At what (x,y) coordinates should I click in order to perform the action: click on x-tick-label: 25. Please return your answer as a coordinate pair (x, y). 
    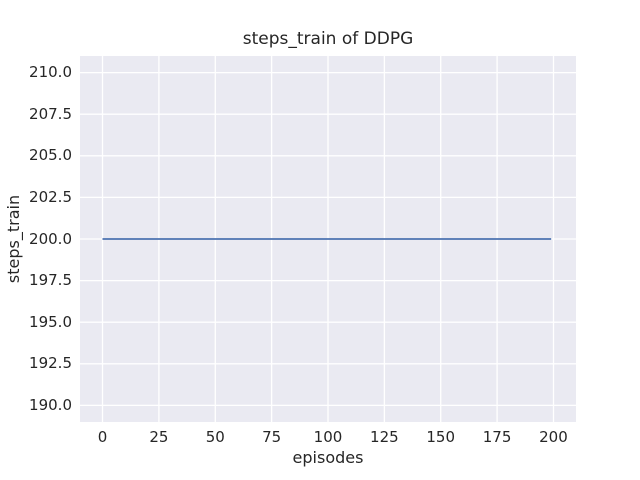
    Looking at the image, I should click on (159, 437).